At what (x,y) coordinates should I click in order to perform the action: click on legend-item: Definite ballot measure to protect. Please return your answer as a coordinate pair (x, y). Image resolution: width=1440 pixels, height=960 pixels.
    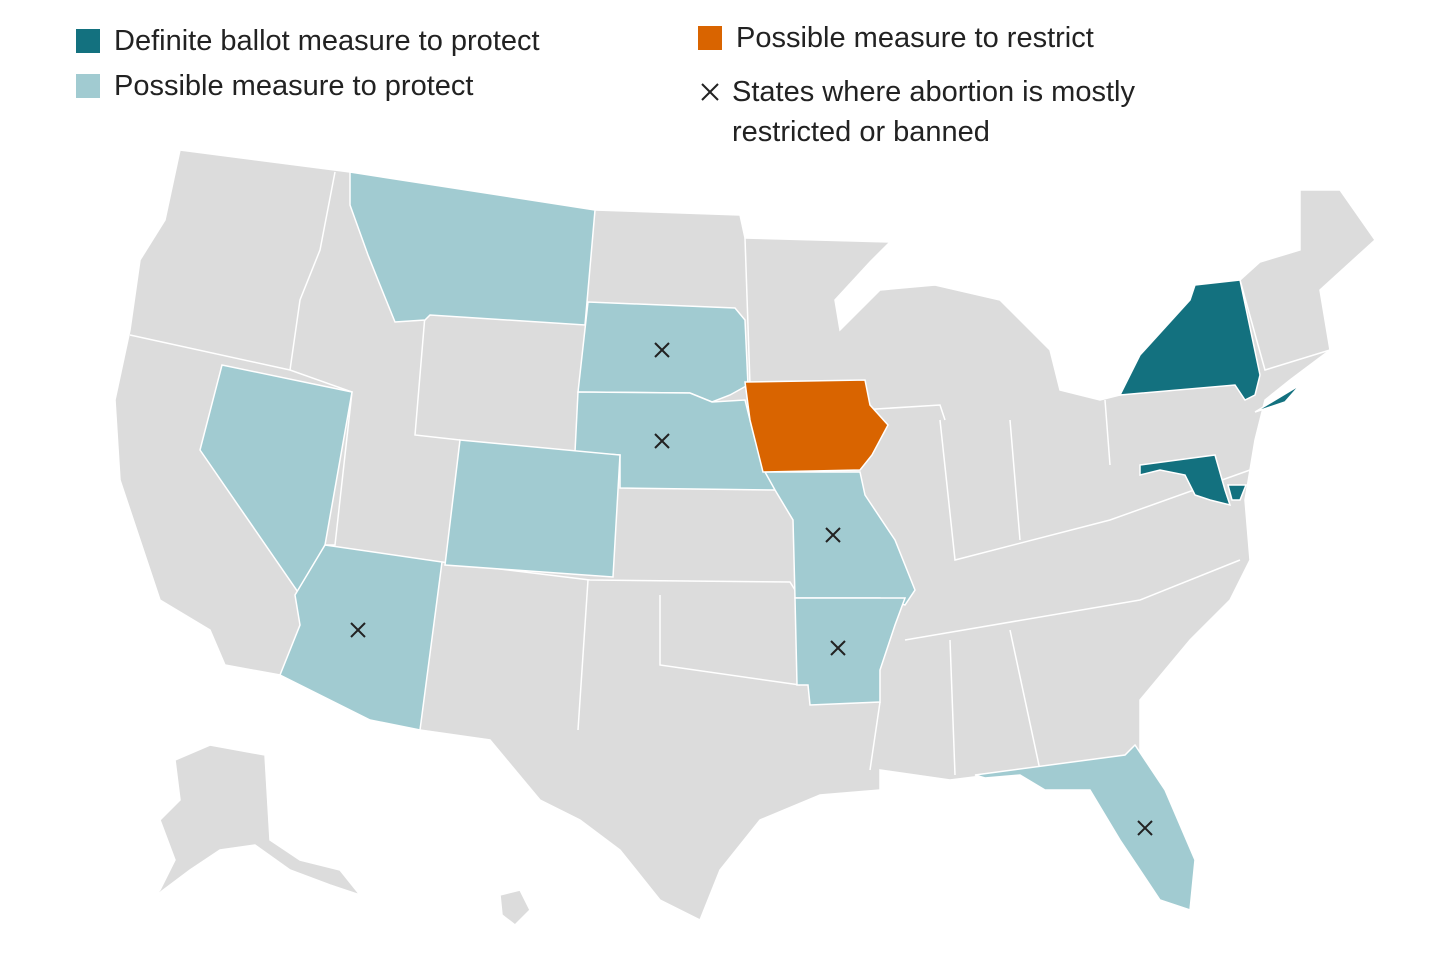
    Looking at the image, I should click on (308, 41).